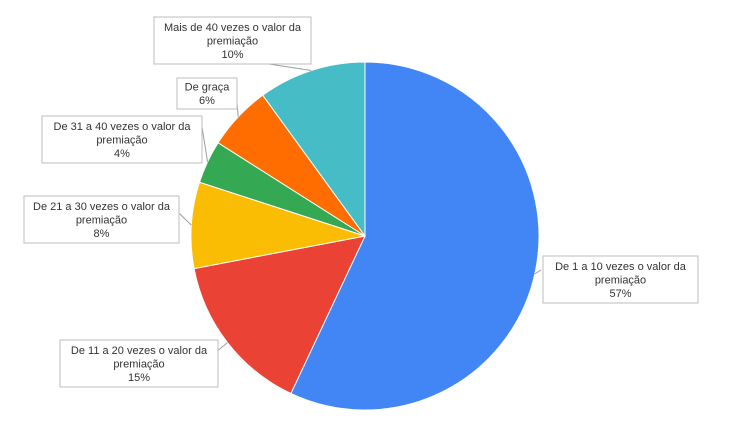 The height and width of the screenshot is (424, 737). I want to click on slice-category-label: Mais de 40 vezes o valor da, so click(233, 28).